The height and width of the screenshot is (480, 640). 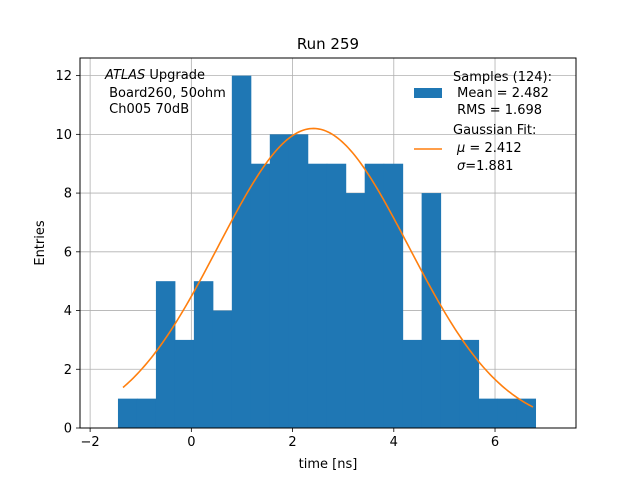 I want to click on y-tick-label: 4, so click(x=68, y=311).